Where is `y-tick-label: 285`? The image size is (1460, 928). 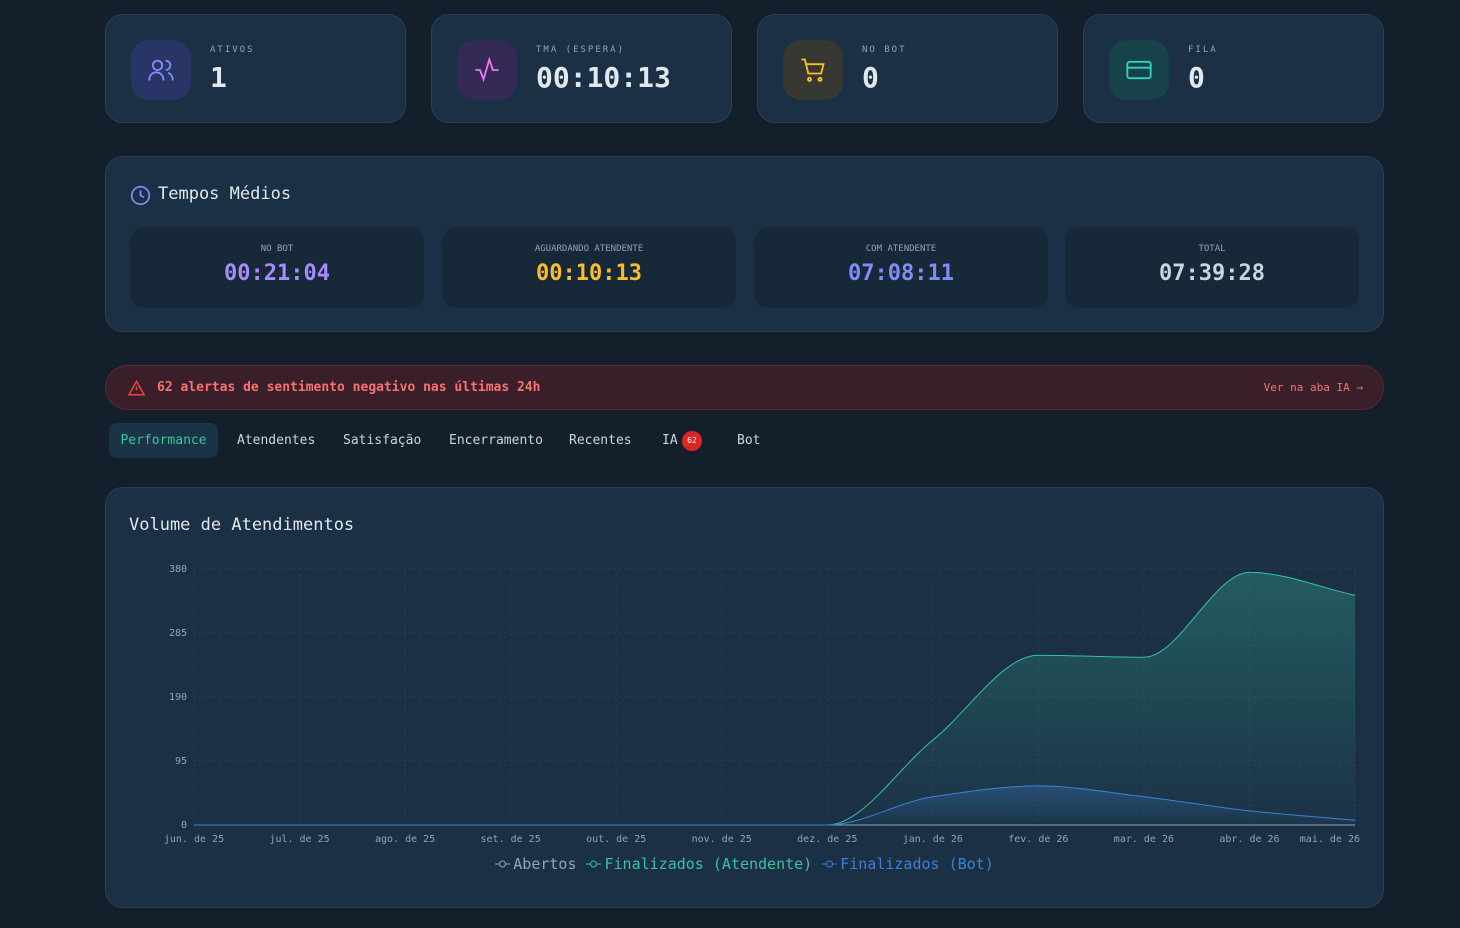
y-tick-label: 285 is located at coordinates (178, 633).